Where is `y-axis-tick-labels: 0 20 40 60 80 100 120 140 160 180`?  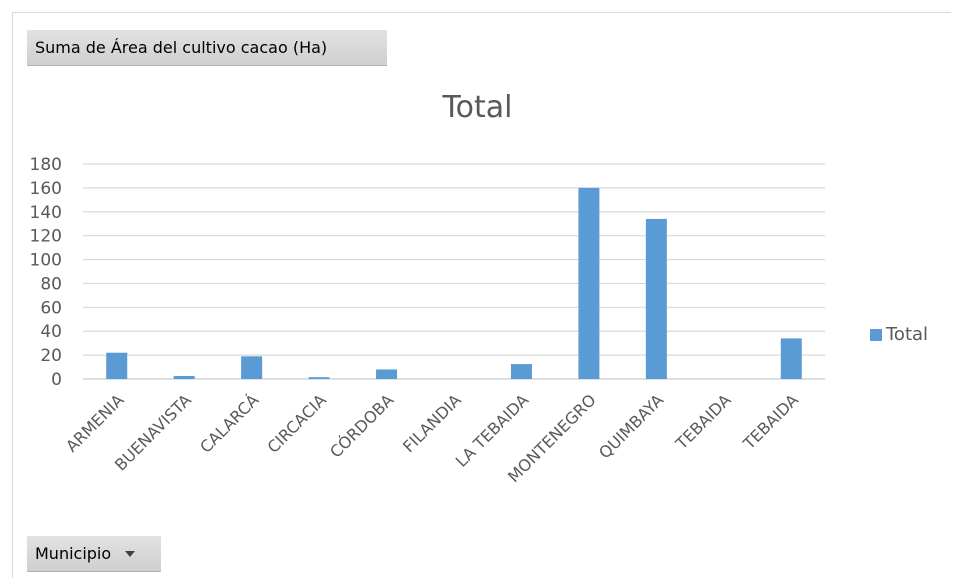 y-axis-tick-labels: 0 20 40 60 80 100 120 140 160 180 is located at coordinates (46, 272).